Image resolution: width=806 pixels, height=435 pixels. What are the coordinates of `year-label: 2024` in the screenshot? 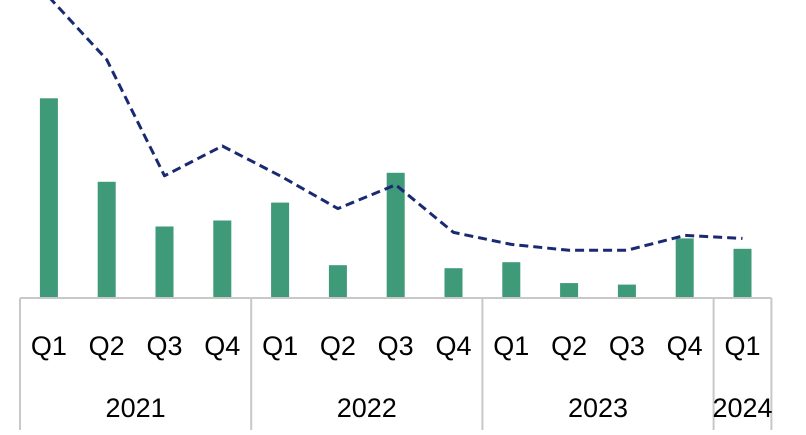 It's located at (742, 408).